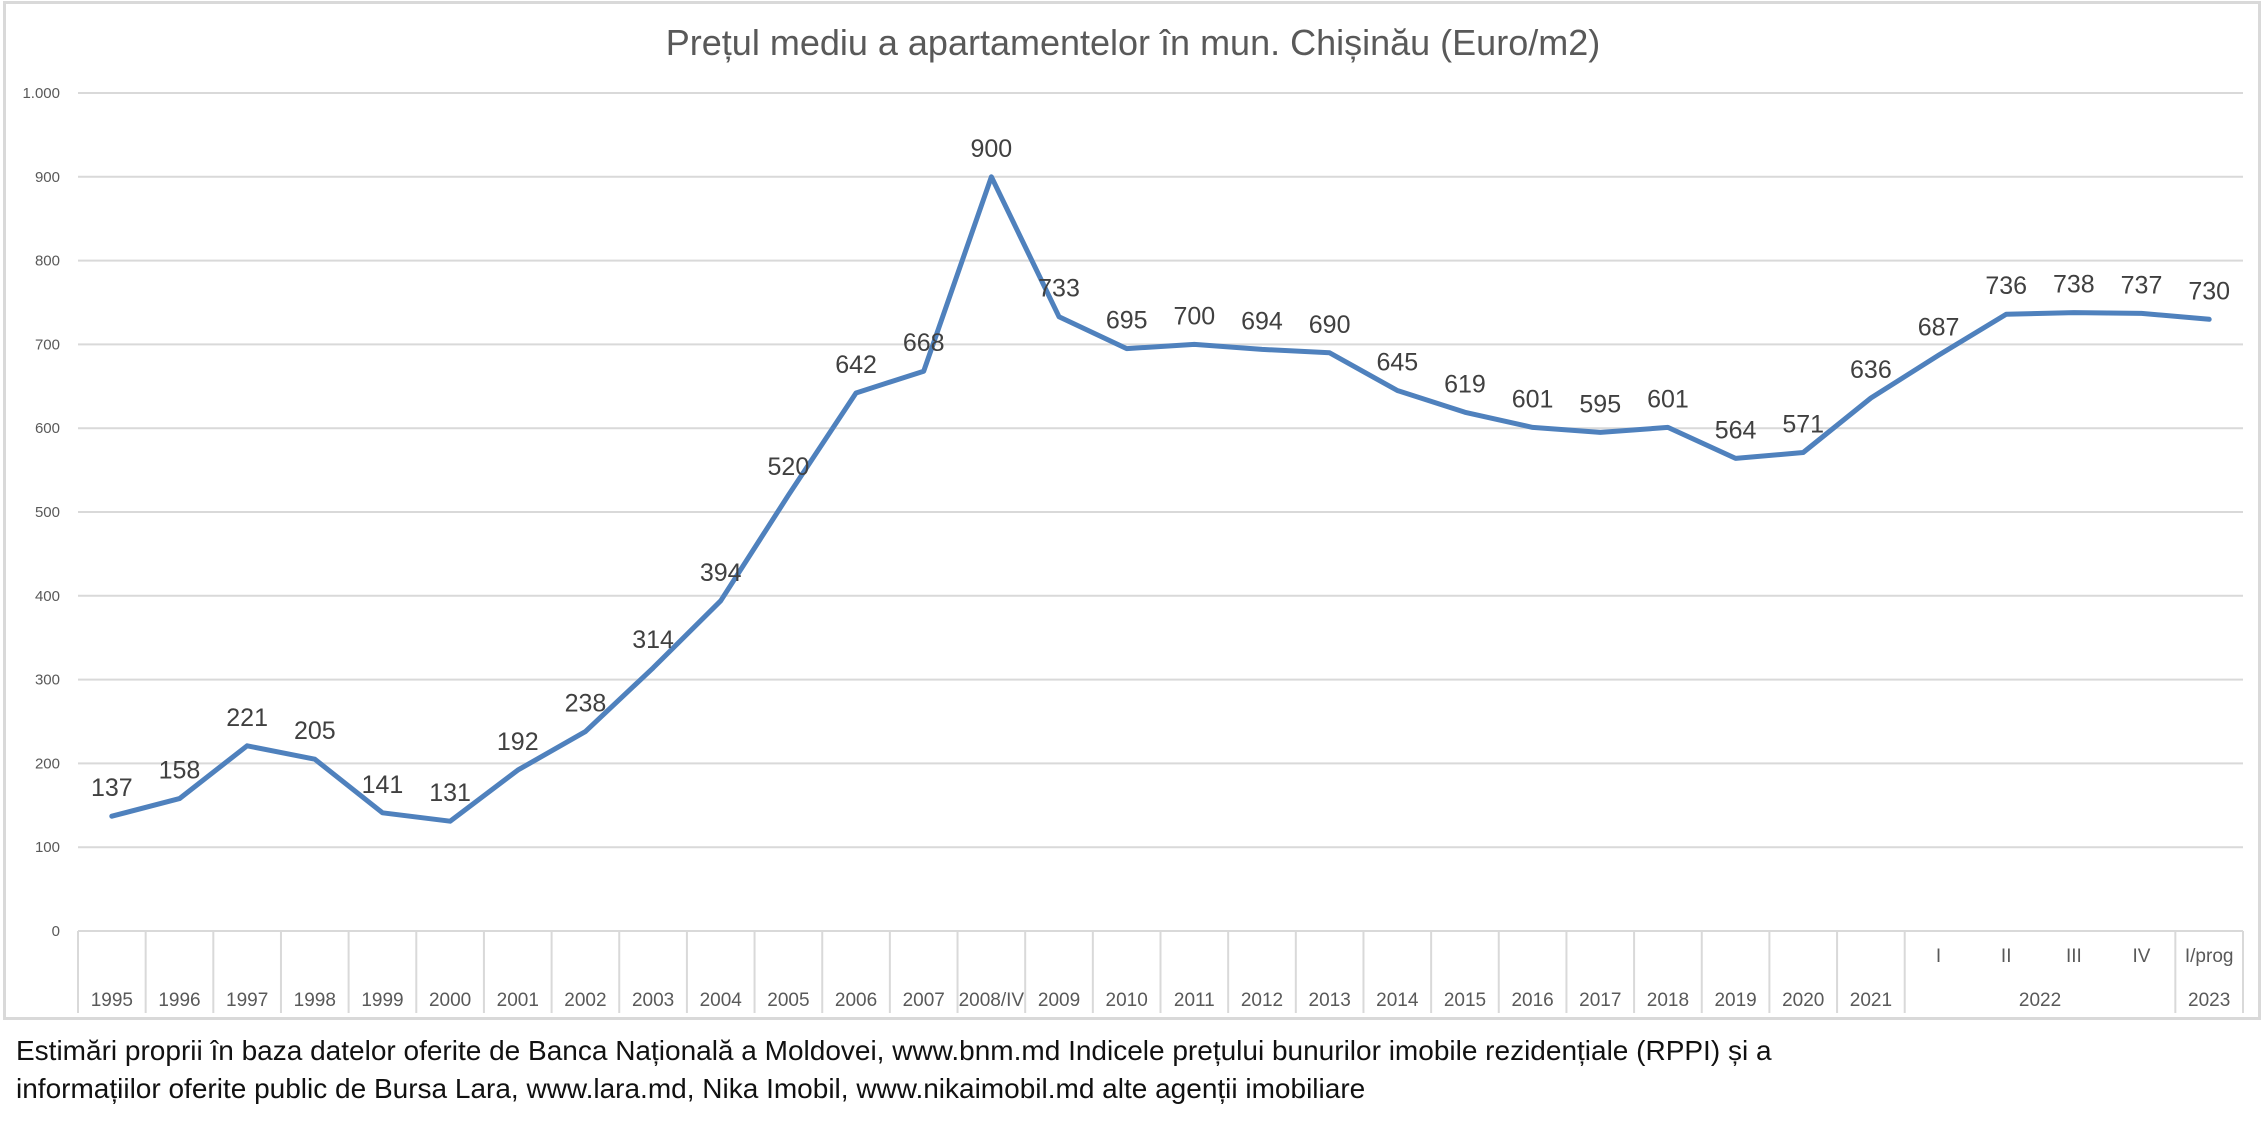 The height and width of the screenshot is (1122, 2266). What do you see at coordinates (1397, 1000) in the screenshot?
I see `x-tick-label: 2014` at bounding box center [1397, 1000].